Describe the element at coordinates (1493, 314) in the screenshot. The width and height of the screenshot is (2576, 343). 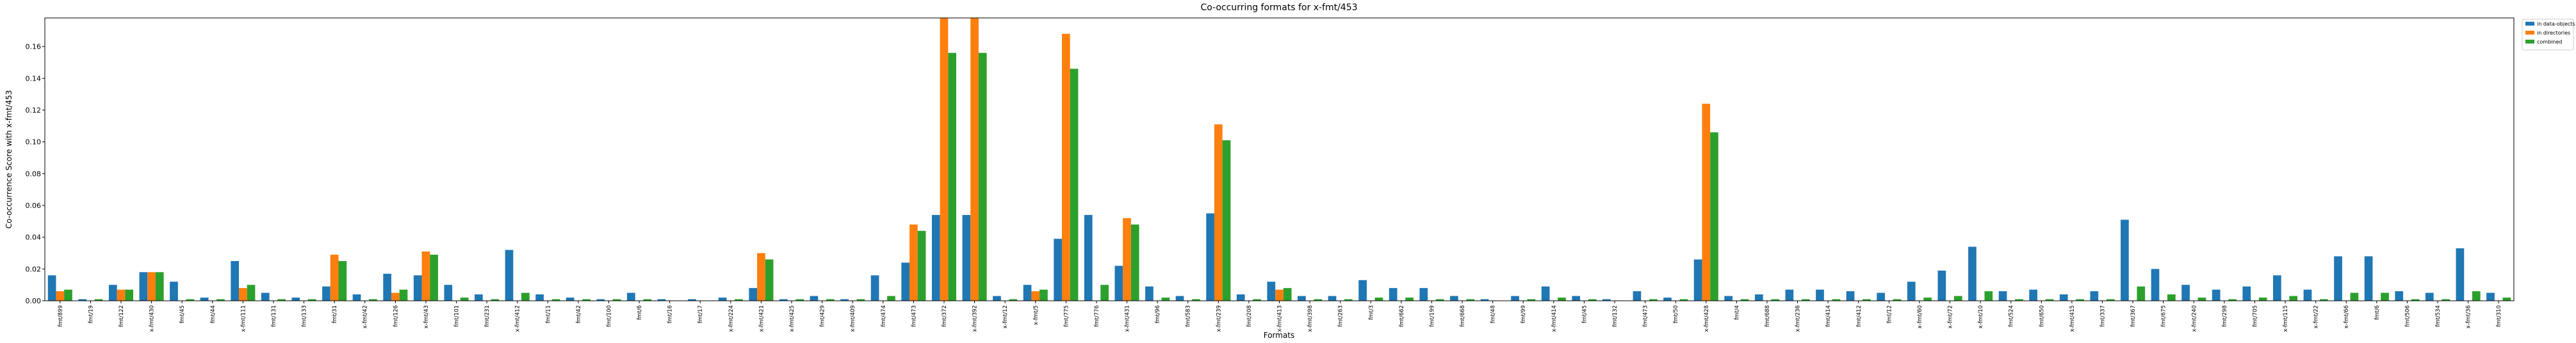
I see `x-tick-label: fmt/48` at that location.